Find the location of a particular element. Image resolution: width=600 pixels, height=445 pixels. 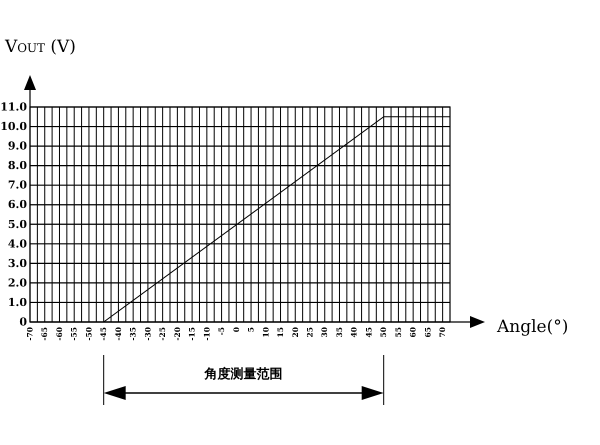

y-axis-title: VOUT (V) is located at coordinates (40, 47).